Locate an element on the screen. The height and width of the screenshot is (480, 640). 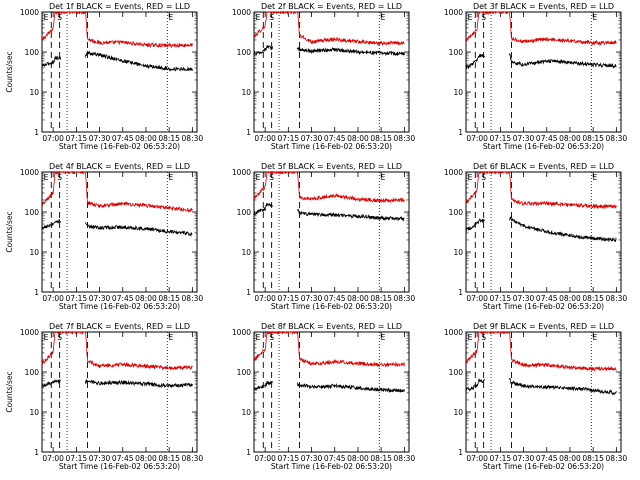
chart-5-series-events is located at coordinates (329, 212).